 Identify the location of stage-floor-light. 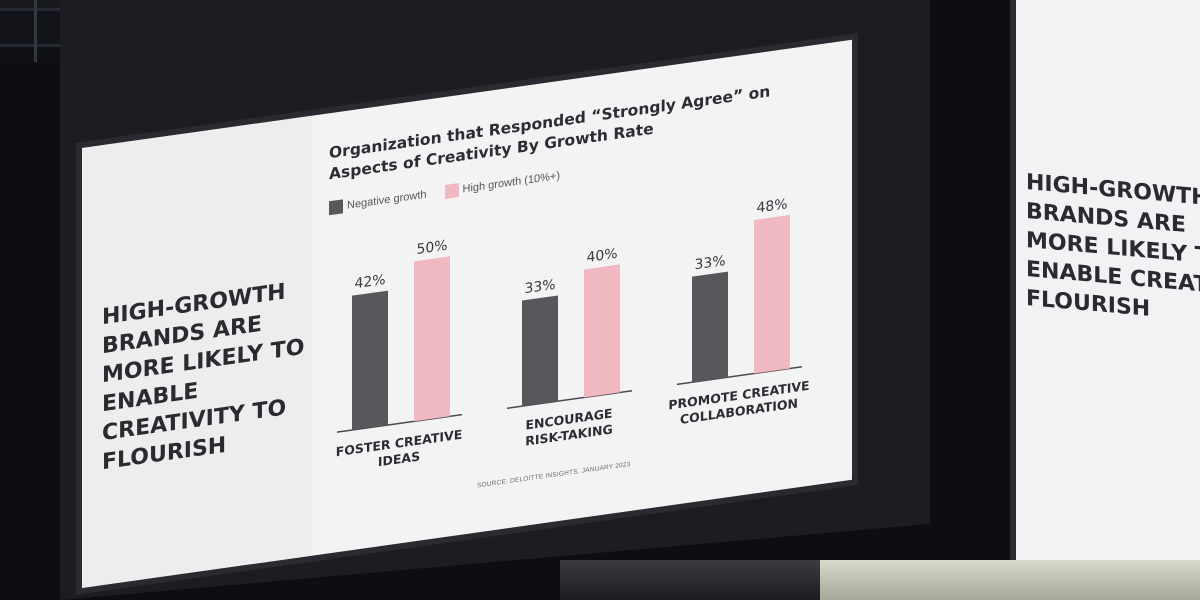
(1010, 580).